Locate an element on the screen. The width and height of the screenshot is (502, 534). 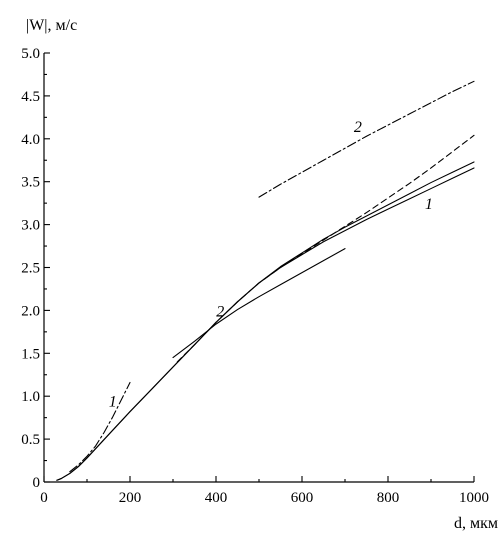
y-tick-label: 4.0 is located at coordinates (30, 140).